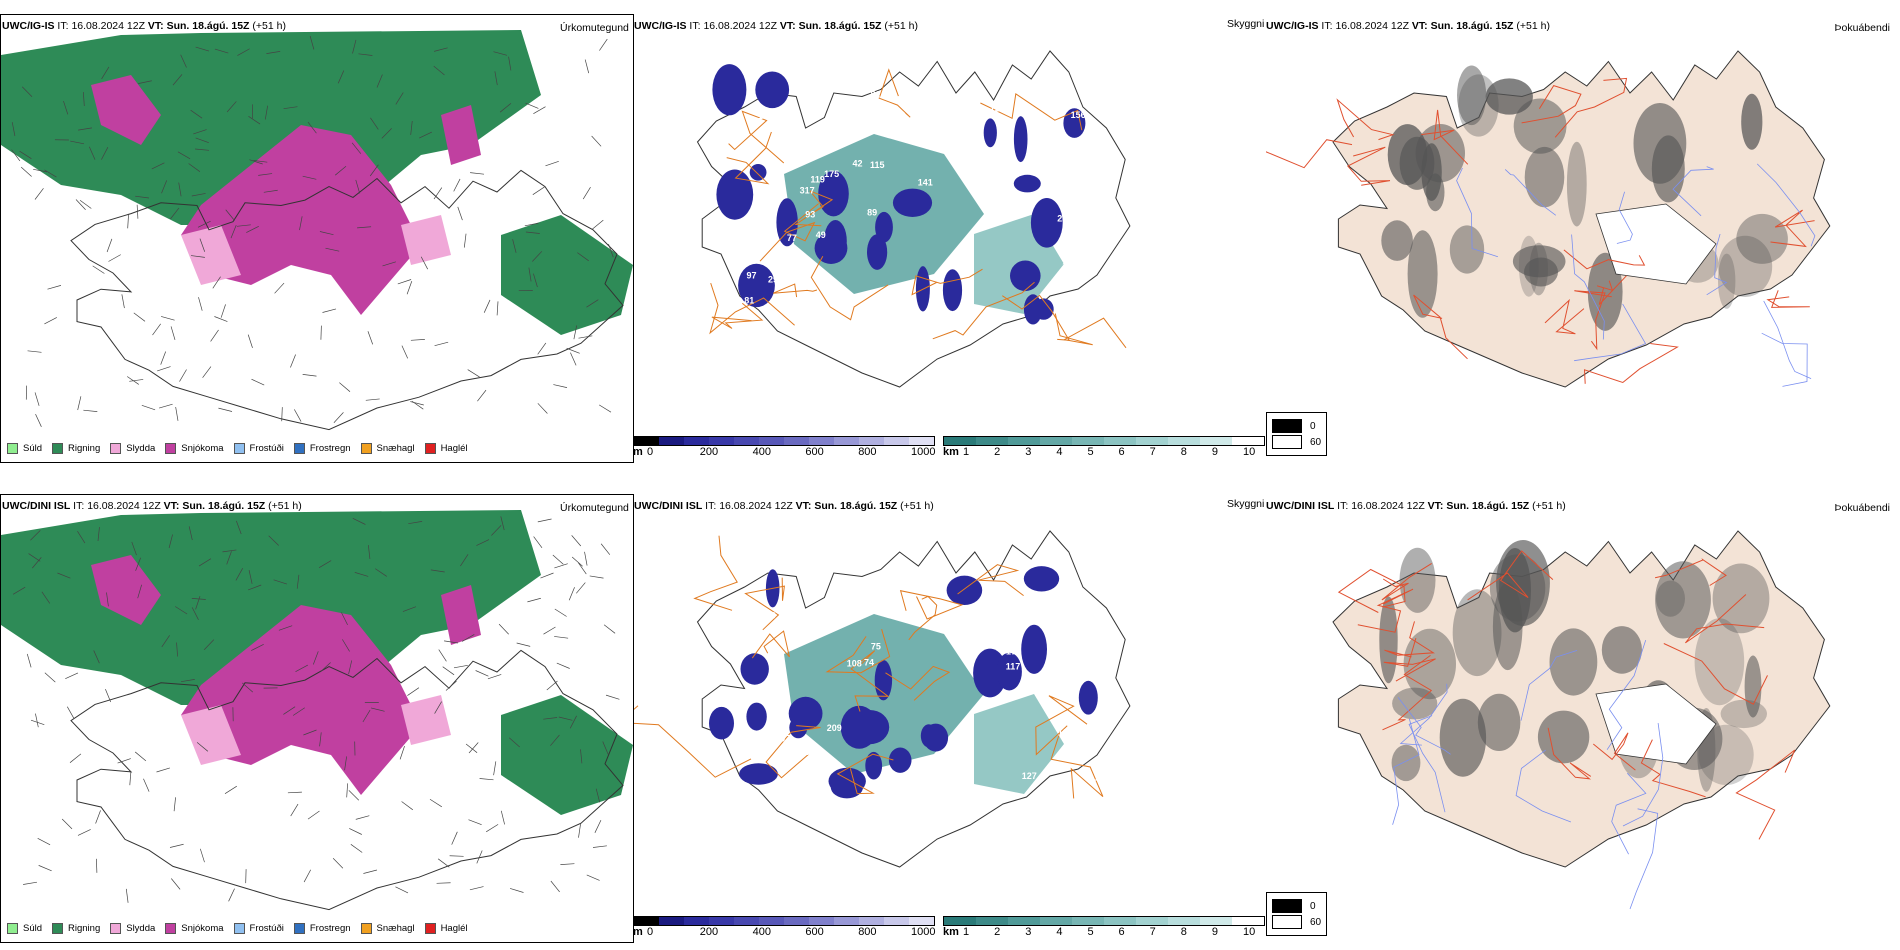  Describe the element at coordinates (1013, 667) in the screenshot. I see `cloud-base-label: 117` at that location.